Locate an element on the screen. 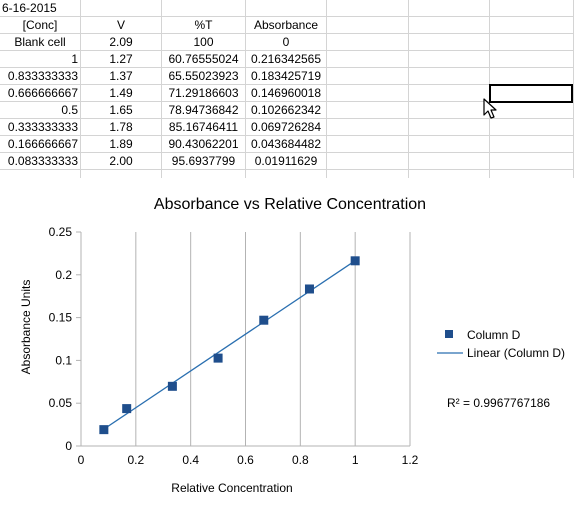  cell-absorbance: 0.183425719 is located at coordinates (286, 76).